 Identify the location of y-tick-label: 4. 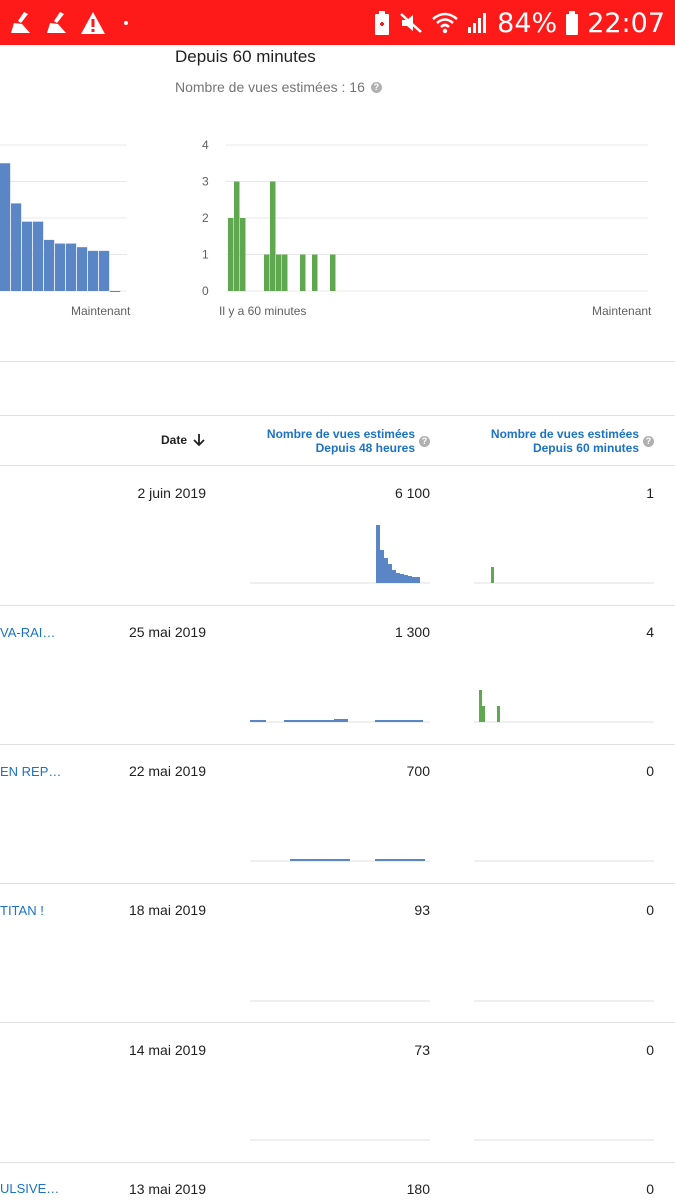
(205, 145).